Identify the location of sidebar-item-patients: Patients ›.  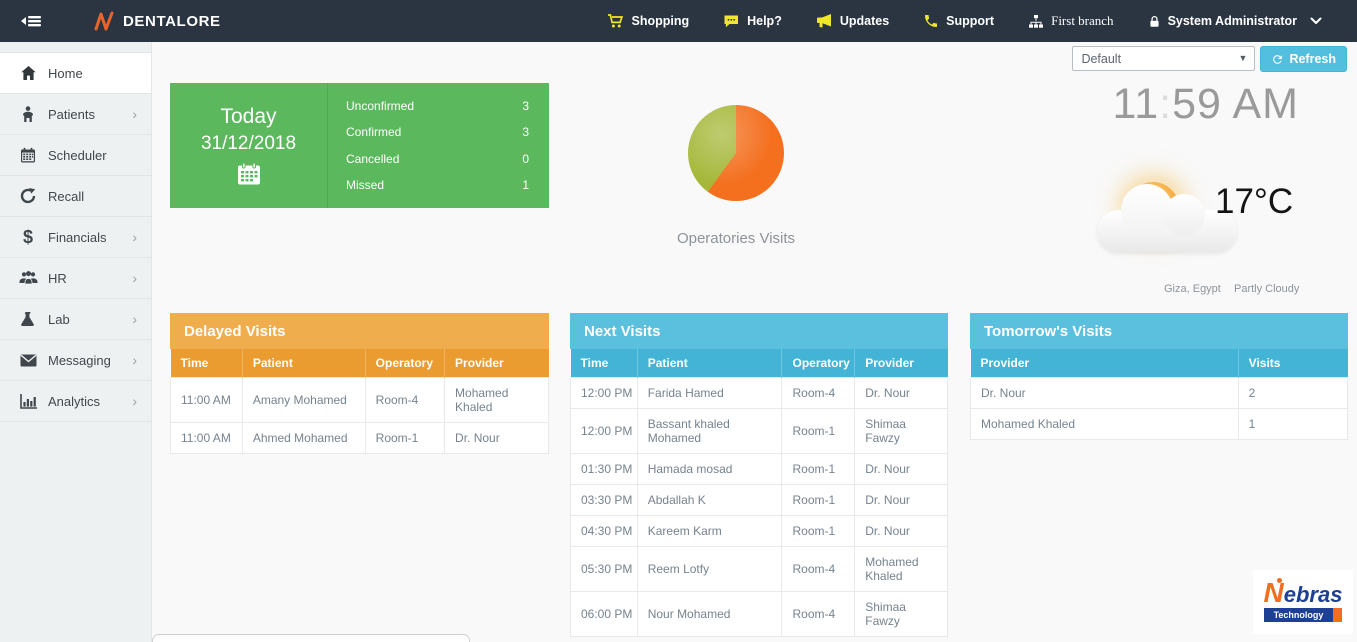
(75, 114).